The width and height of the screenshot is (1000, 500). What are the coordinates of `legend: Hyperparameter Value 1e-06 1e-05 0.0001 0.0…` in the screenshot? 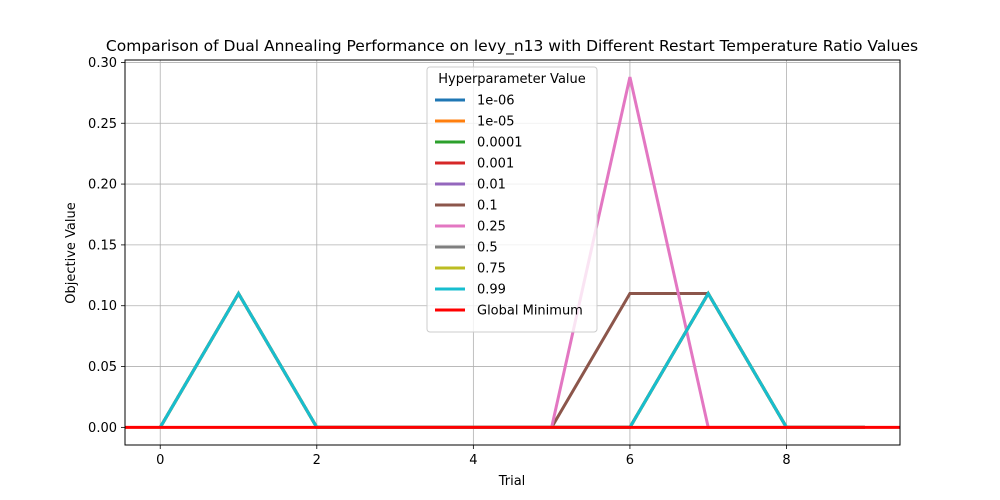 It's located at (512, 199).